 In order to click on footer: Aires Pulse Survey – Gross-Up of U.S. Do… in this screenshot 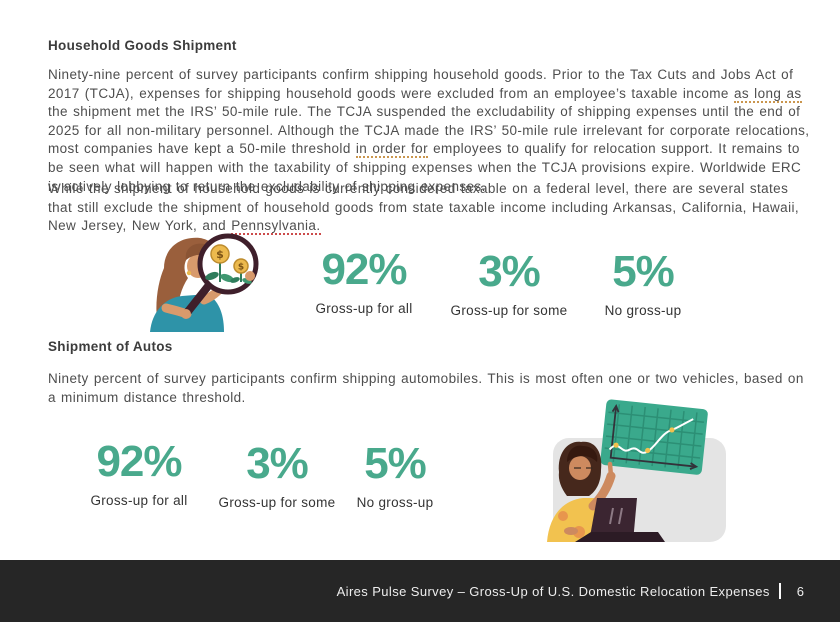, I will do `click(420, 591)`.